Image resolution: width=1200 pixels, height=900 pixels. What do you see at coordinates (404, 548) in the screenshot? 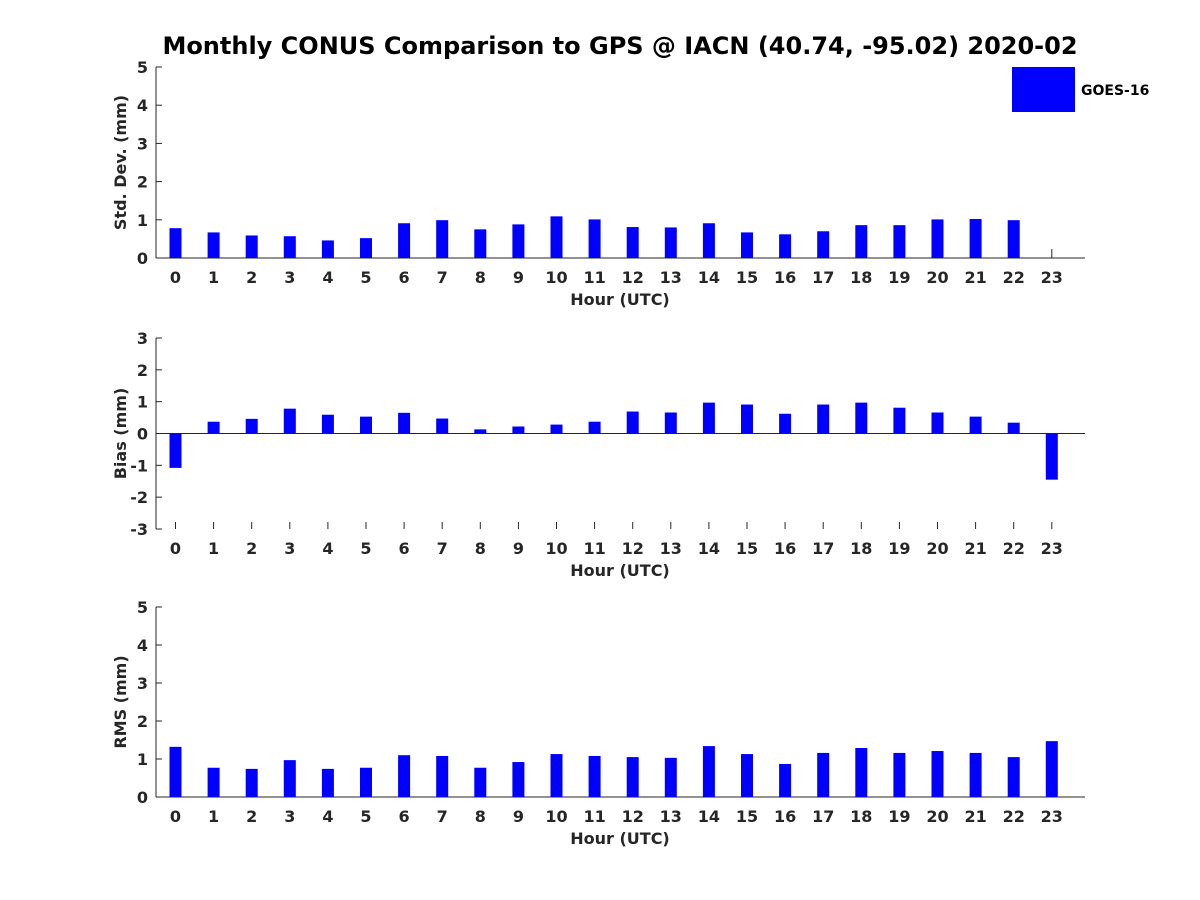
I see `x-tick-label: 6` at bounding box center [404, 548].